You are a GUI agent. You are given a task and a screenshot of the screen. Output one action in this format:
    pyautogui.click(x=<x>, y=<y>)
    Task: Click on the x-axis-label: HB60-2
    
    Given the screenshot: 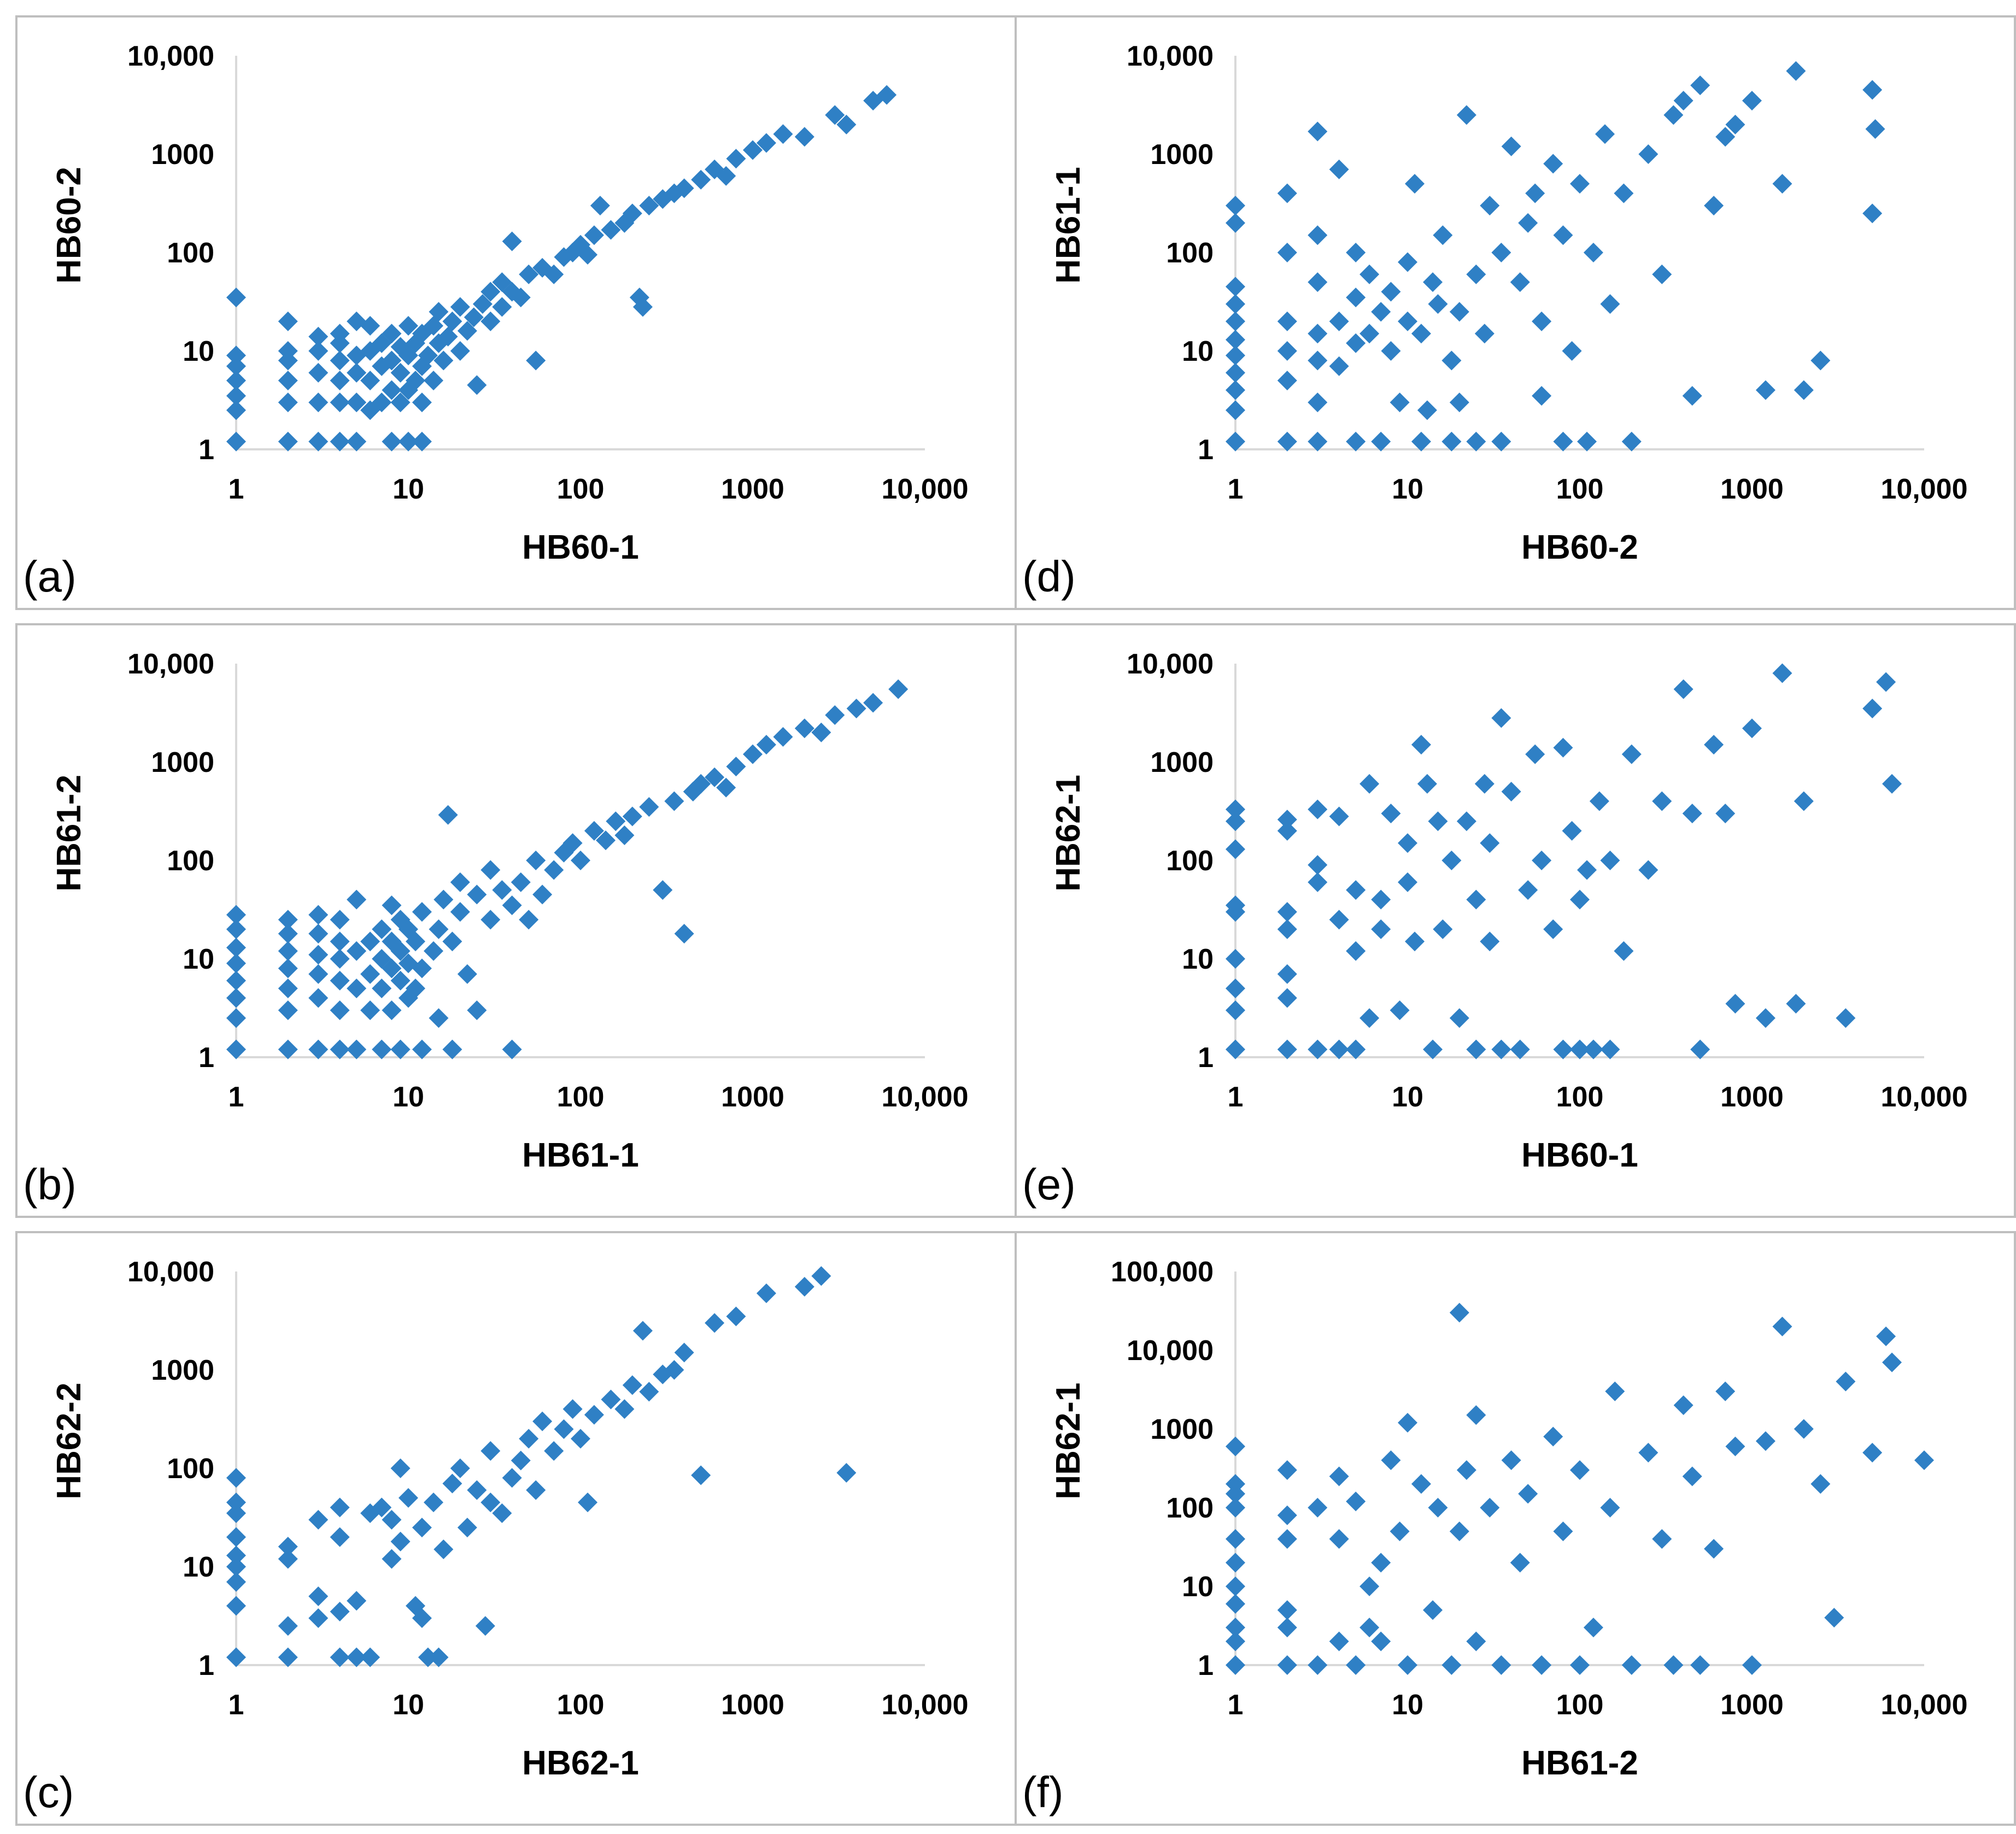 What is the action you would take?
    pyautogui.click(x=1579, y=547)
    